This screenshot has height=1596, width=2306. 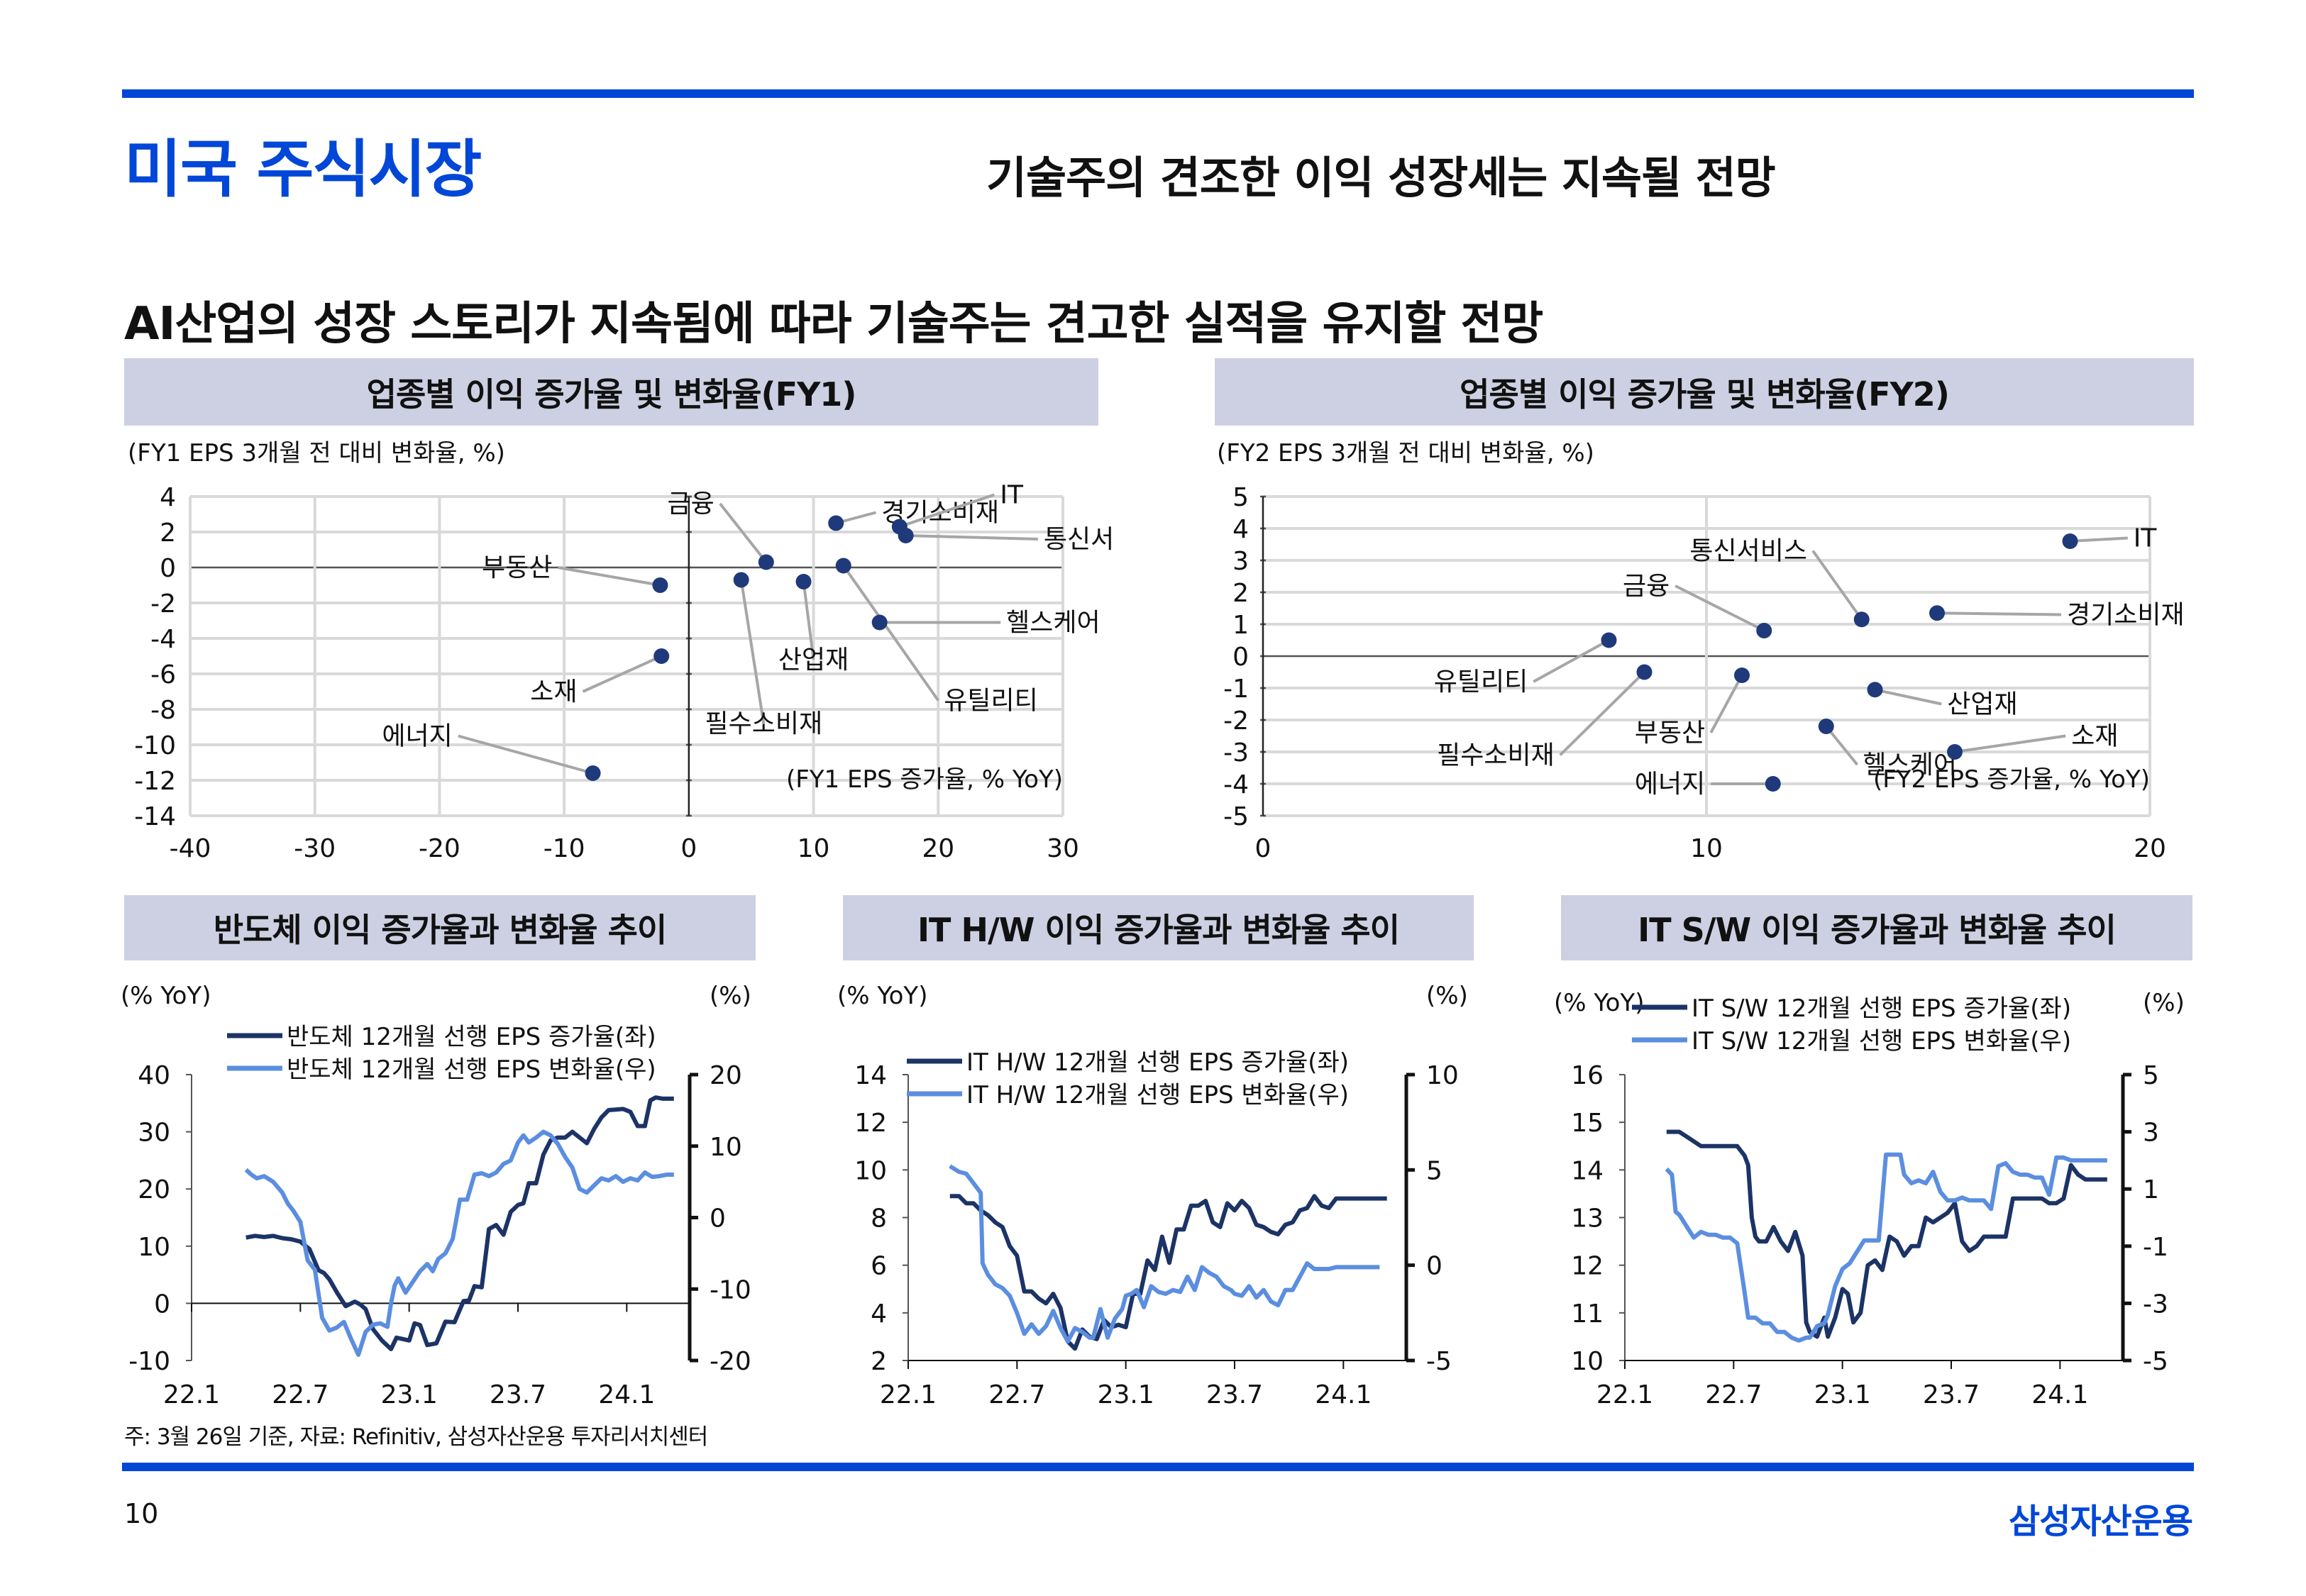 What do you see at coordinates (688, 848) in the screenshot?
I see `x-tick-label: 0` at bounding box center [688, 848].